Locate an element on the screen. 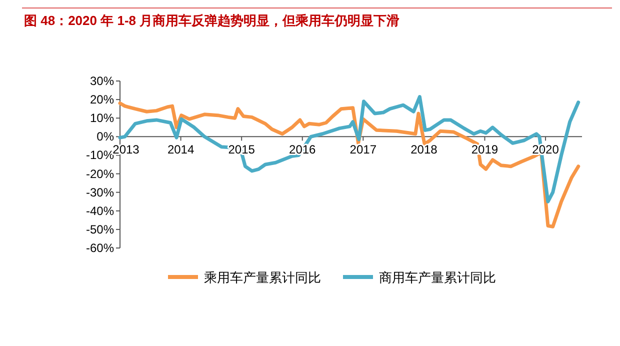 The image size is (620, 346). y-tick-label: 20% is located at coordinates (102, 99).